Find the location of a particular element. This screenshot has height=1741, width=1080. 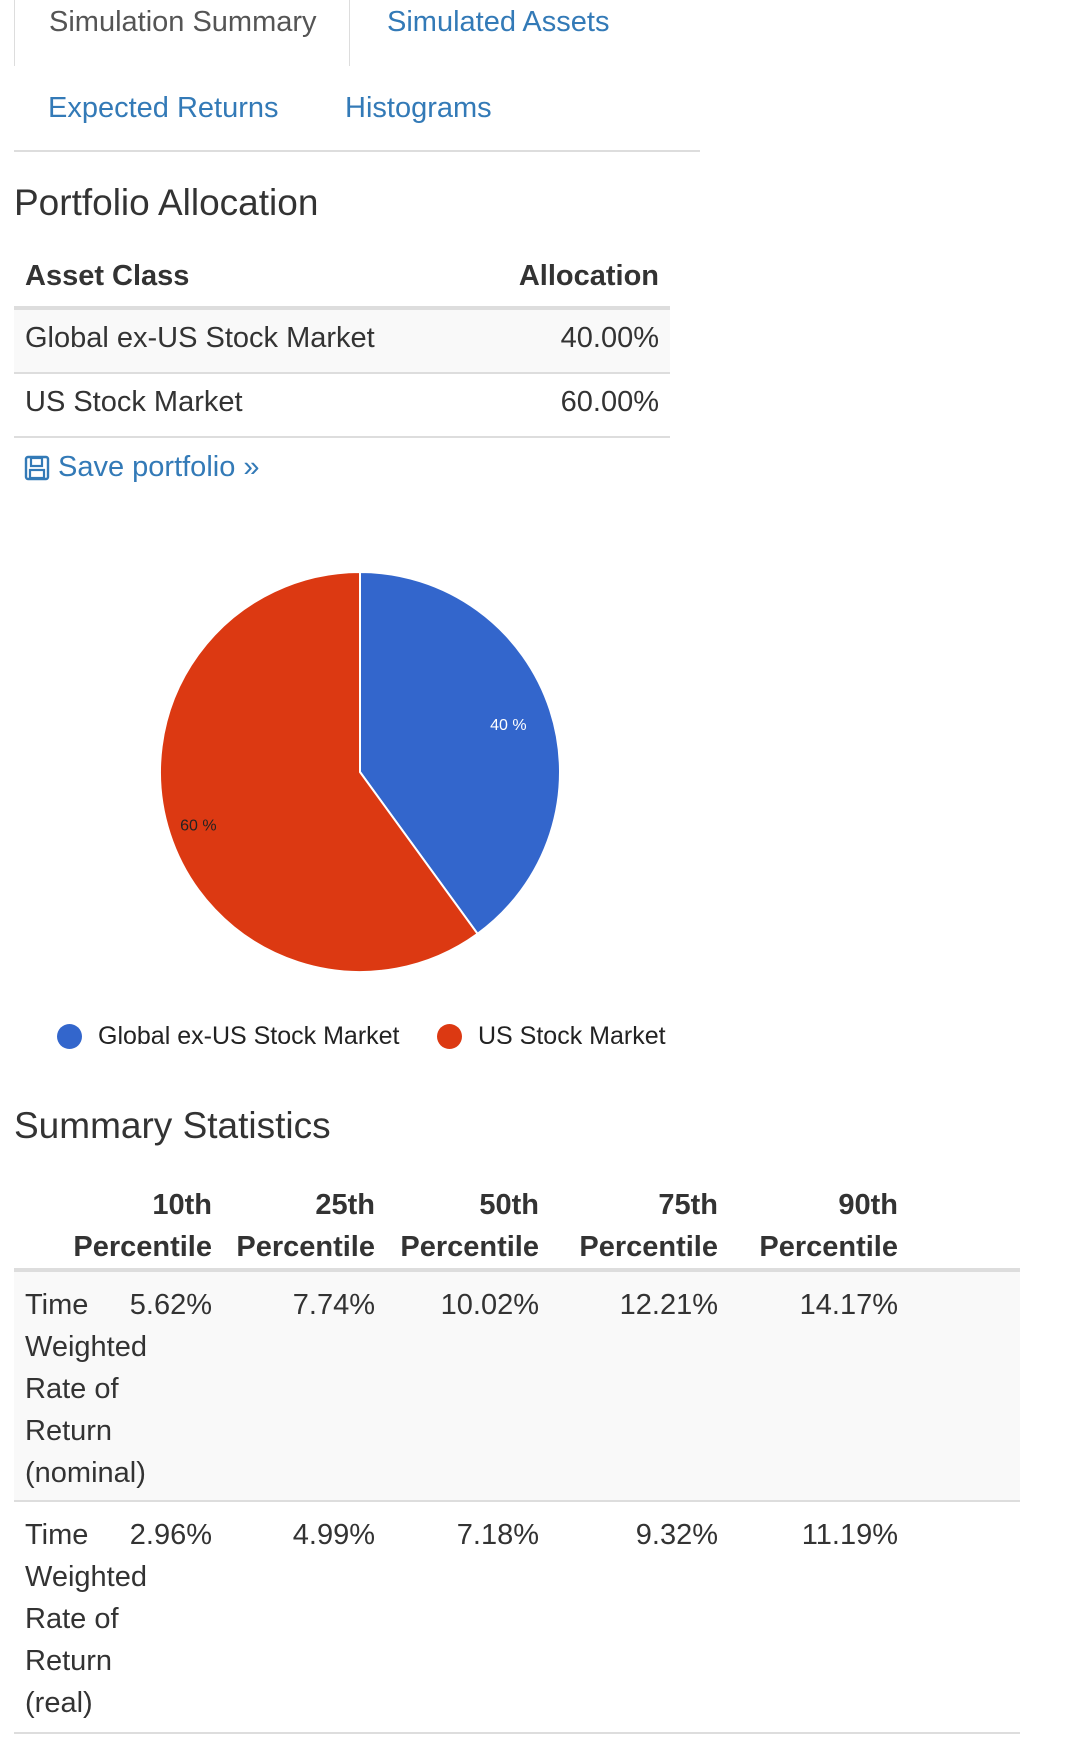

allocation-table-header: Asset Class Allocation is located at coordinates (342, 280).